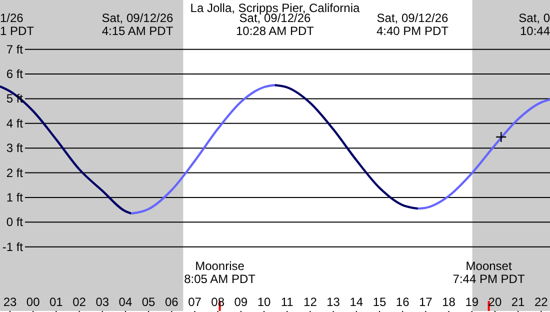 This screenshot has height=312, width=550. Describe the element at coordinates (287, 302) in the screenshot. I see `x-tick-label: 11` at that location.